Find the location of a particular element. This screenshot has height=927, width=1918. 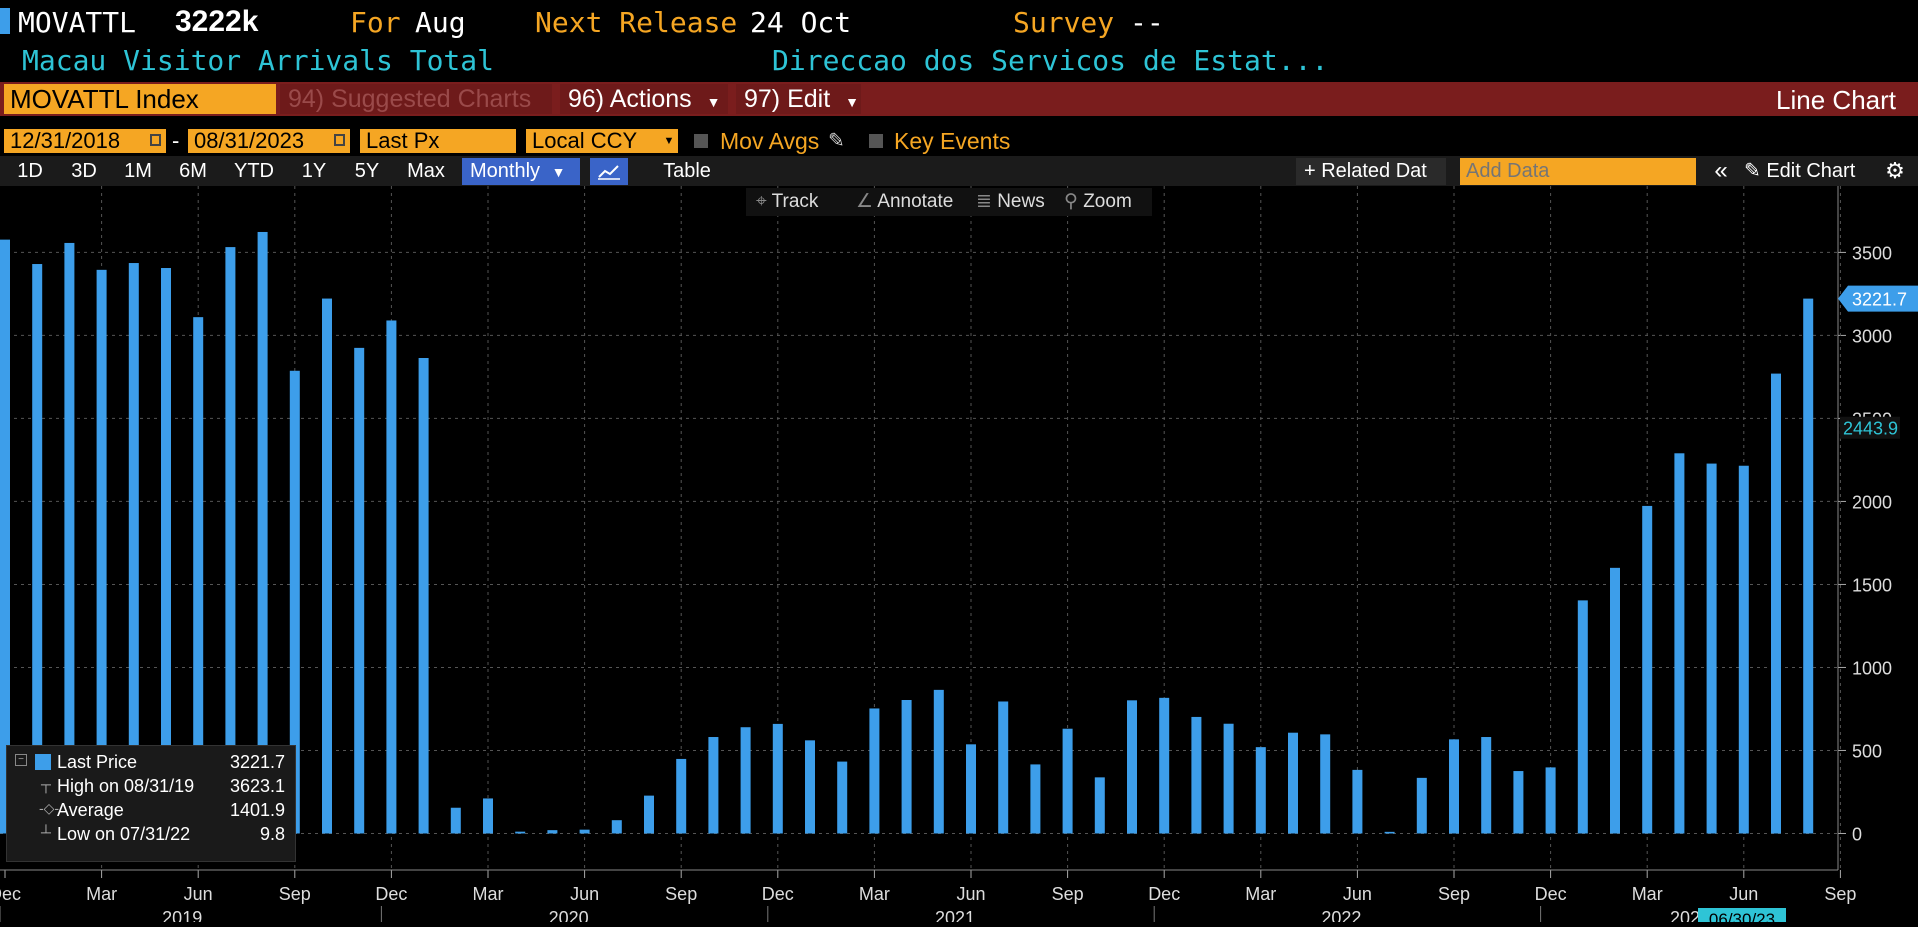

collapse-icon: « is located at coordinates (1721, 170).